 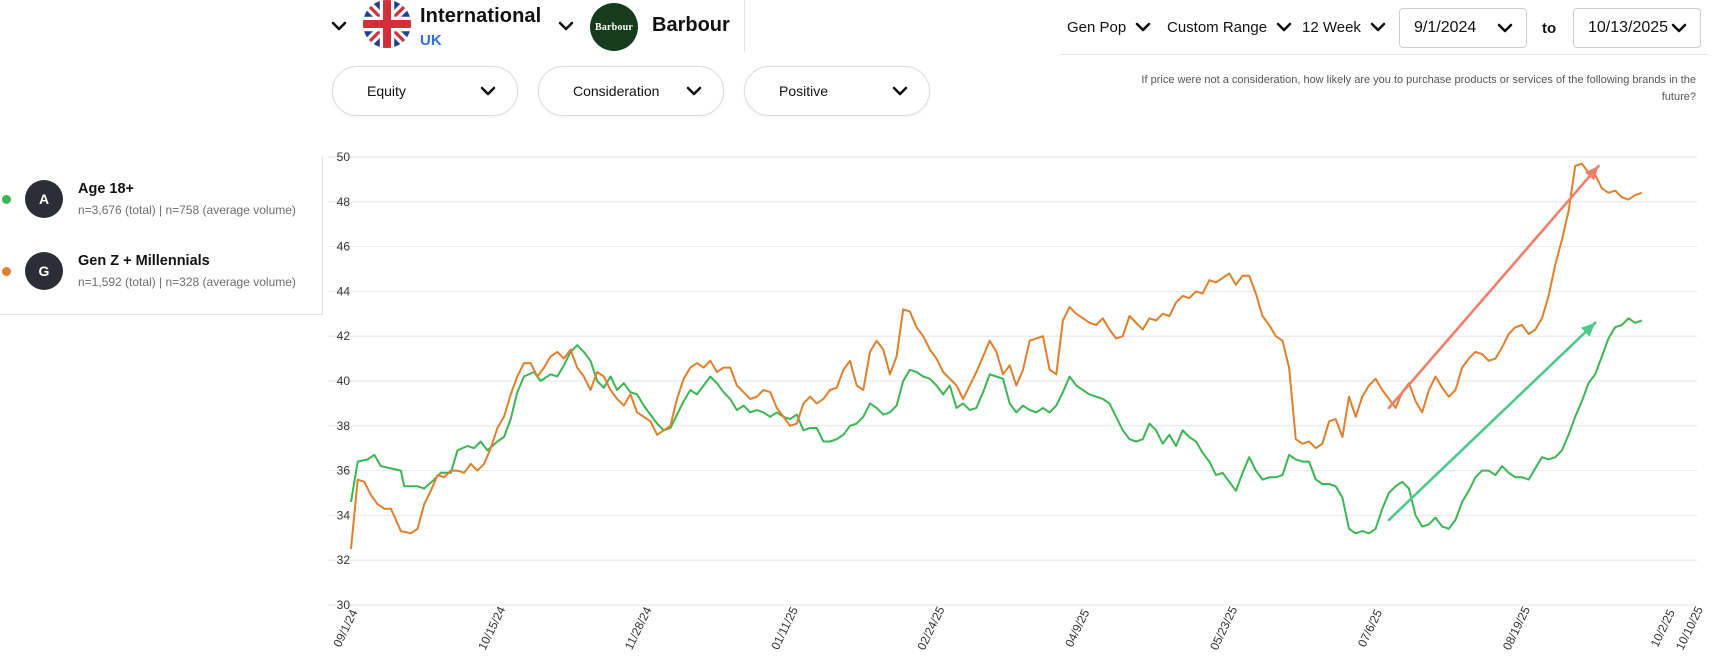 I want to click on avatar: A, so click(x=44, y=199).